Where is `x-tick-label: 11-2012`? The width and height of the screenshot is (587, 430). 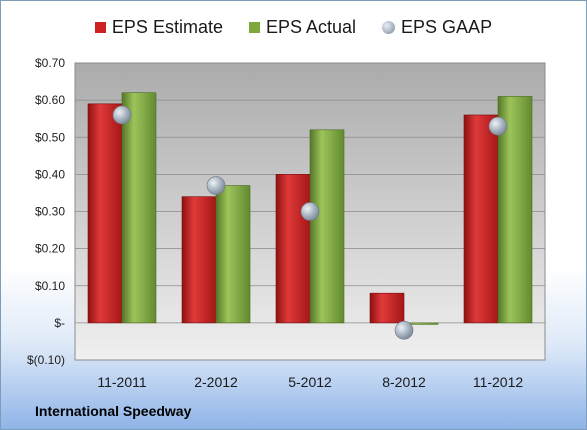
x-tick-label: 11-2012 is located at coordinates (498, 382).